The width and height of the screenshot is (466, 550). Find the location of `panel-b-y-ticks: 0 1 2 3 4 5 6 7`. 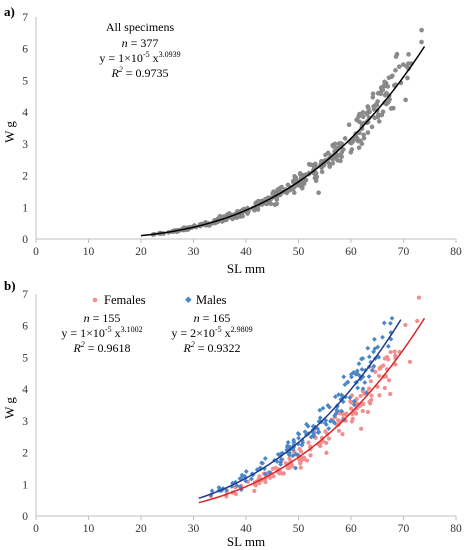

panel-b-y-ticks: 0 1 2 3 4 5 6 7 is located at coordinates (25, 406).